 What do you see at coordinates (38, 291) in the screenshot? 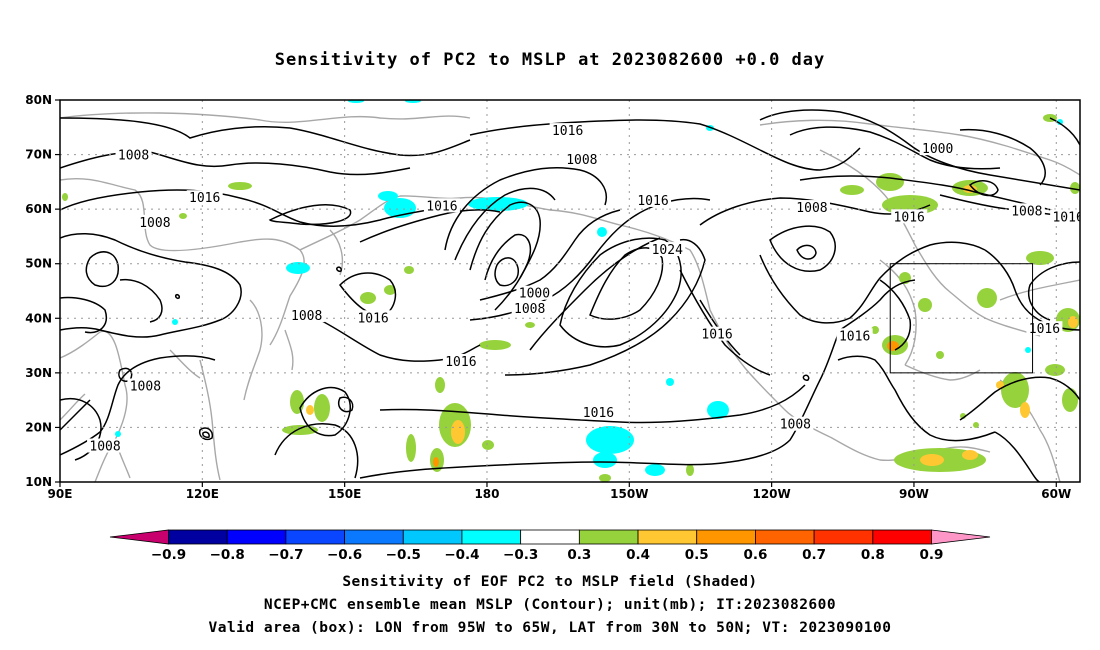
I see `latitude-labels: 10N 20N 30N 40N 50N 60N 70N 80N` at bounding box center [38, 291].